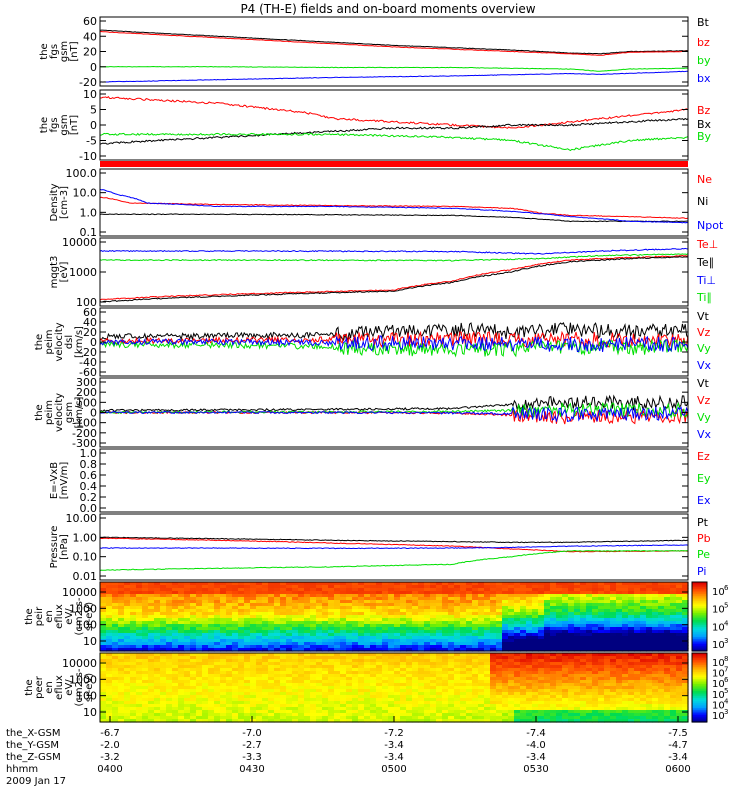 This screenshot has height=800, width=750. Describe the element at coordinates (726, 623) in the screenshot. I see `colorbar-tick-exponent: 4` at that location.